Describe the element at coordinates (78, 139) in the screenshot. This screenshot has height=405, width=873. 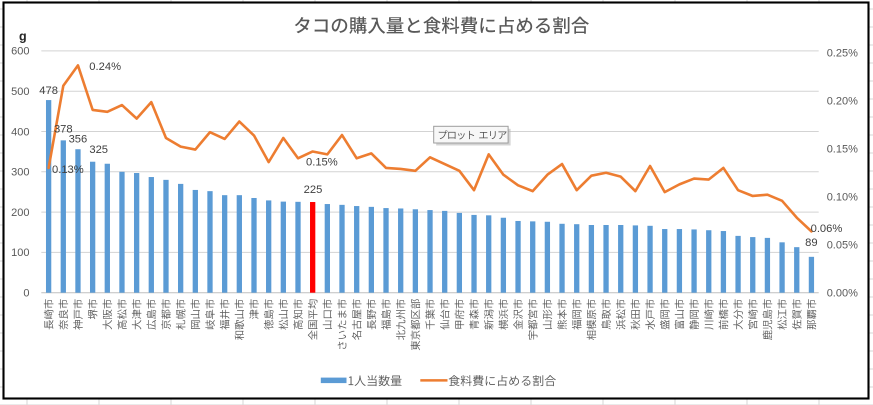
I see `svg-text: 356` at that location.